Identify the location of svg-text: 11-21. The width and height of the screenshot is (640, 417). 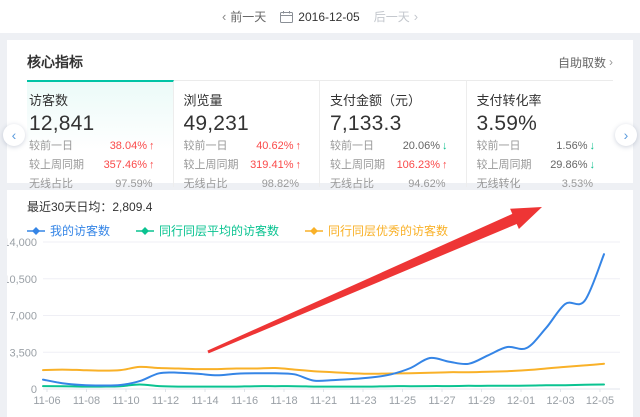
(323, 401).